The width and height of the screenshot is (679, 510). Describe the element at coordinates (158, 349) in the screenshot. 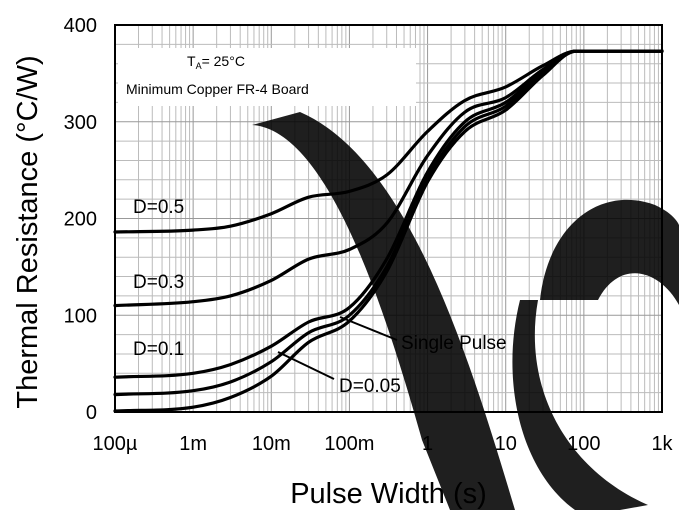

I see `series-label: D=0.1` at that location.